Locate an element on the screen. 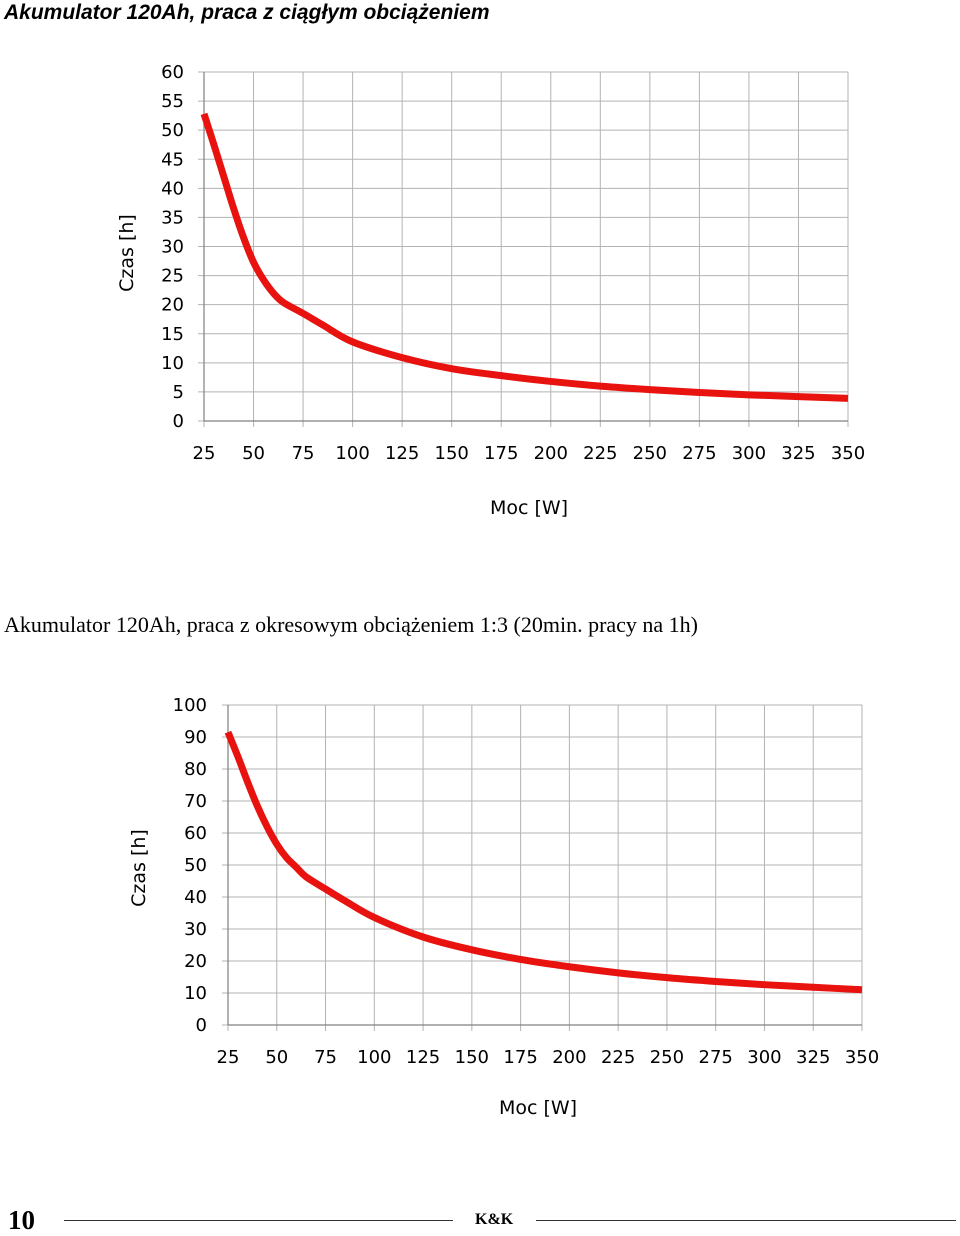 The width and height of the screenshot is (960, 1236). y-tick-label: 15 is located at coordinates (172, 334).